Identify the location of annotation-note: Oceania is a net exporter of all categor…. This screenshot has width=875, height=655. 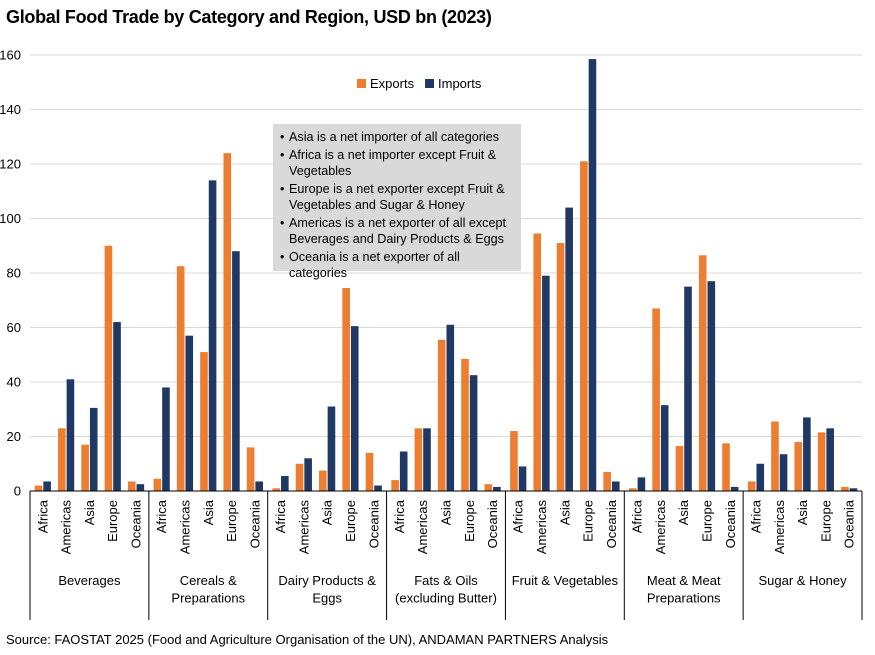
(397, 265).